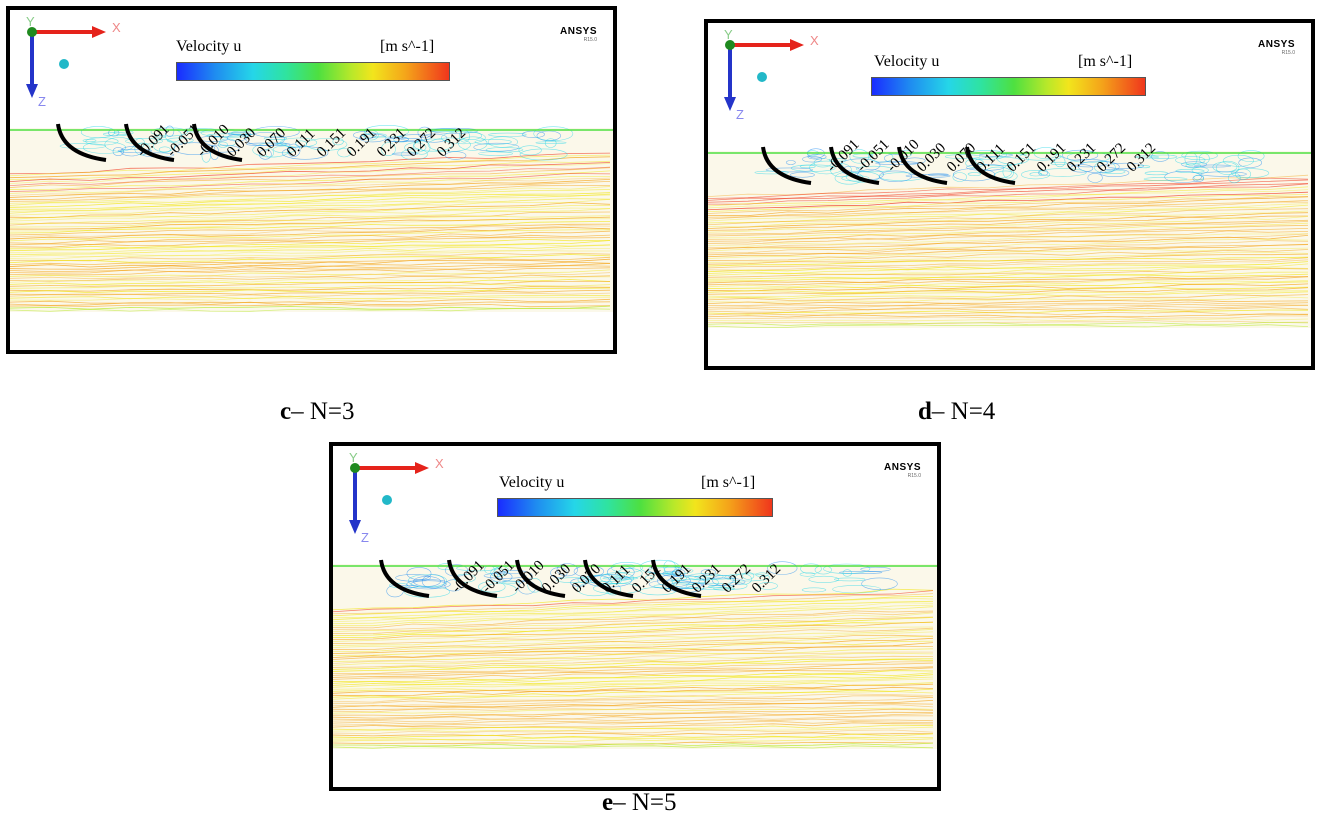 This screenshot has height=819, width=1319. I want to click on axis-x-label: X, so click(116, 27).